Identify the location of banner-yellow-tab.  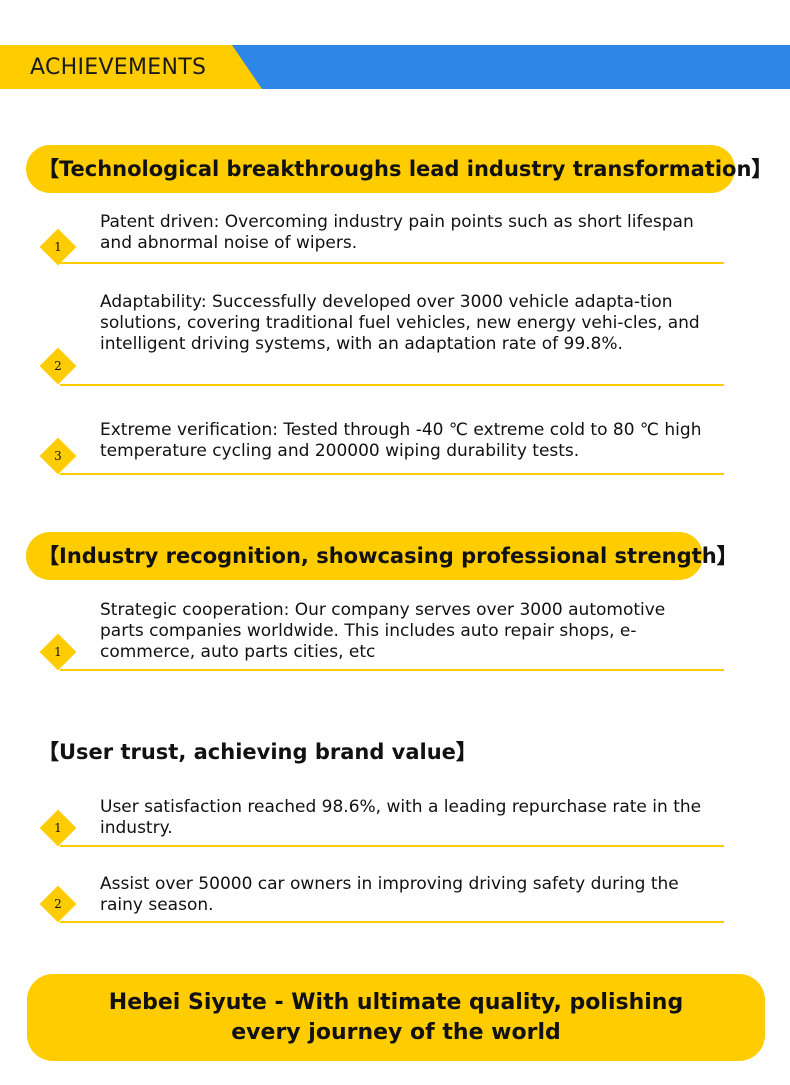
(131, 67).